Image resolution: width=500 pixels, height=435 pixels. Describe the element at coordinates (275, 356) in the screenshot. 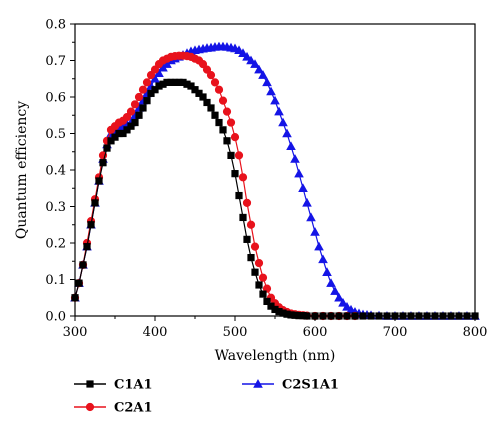

I see `x-axis-title: Wavelength (nm)` at that location.